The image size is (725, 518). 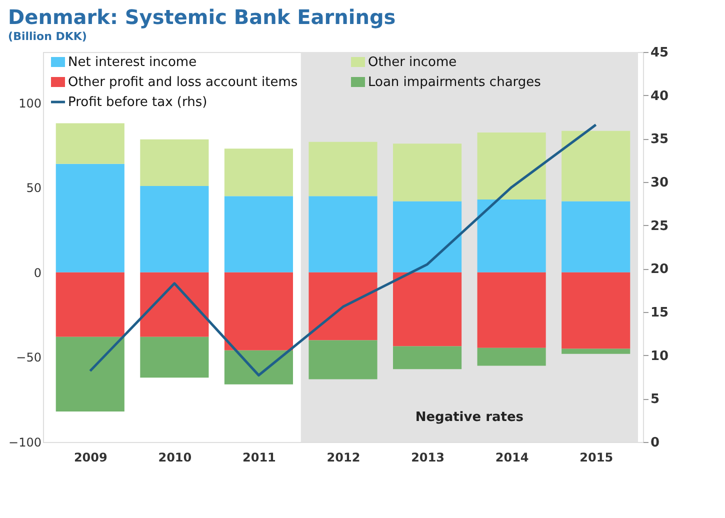 What do you see at coordinates (30, 103) in the screenshot?
I see `y-tick-label: 100` at bounding box center [30, 103].